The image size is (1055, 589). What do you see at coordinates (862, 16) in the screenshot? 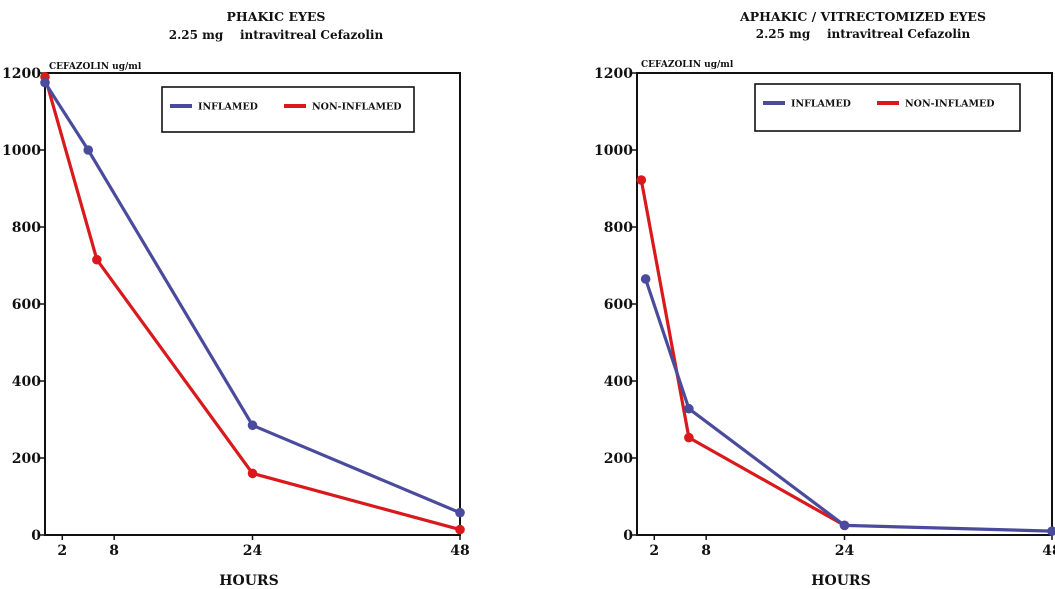
I see `chart-title: APHAKIC / VITRECTOMIZED EYES` at bounding box center [862, 16].